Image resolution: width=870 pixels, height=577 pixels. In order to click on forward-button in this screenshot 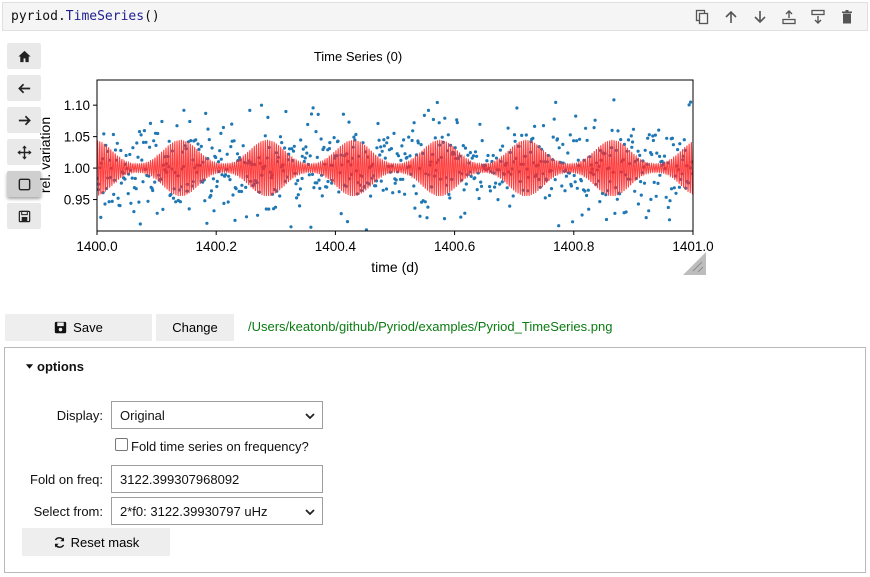, I will do `click(24, 120)`.